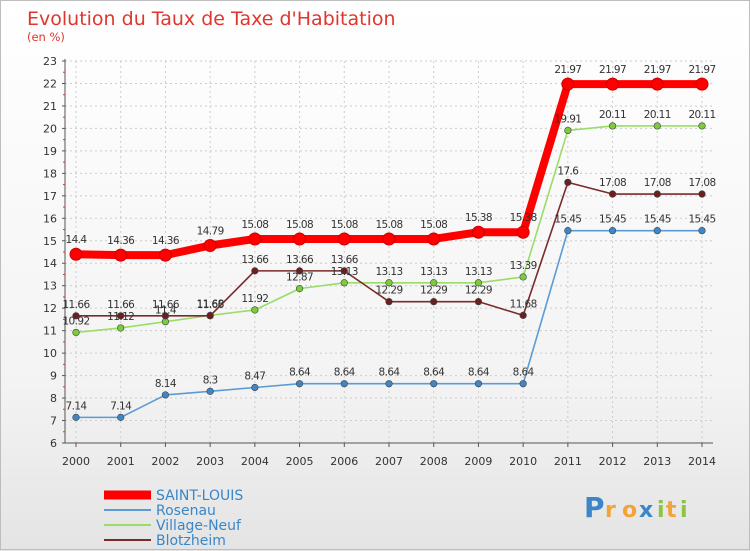 This screenshot has height=551, width=750. I want to click on data-label: 14.4, so click(77, 240).